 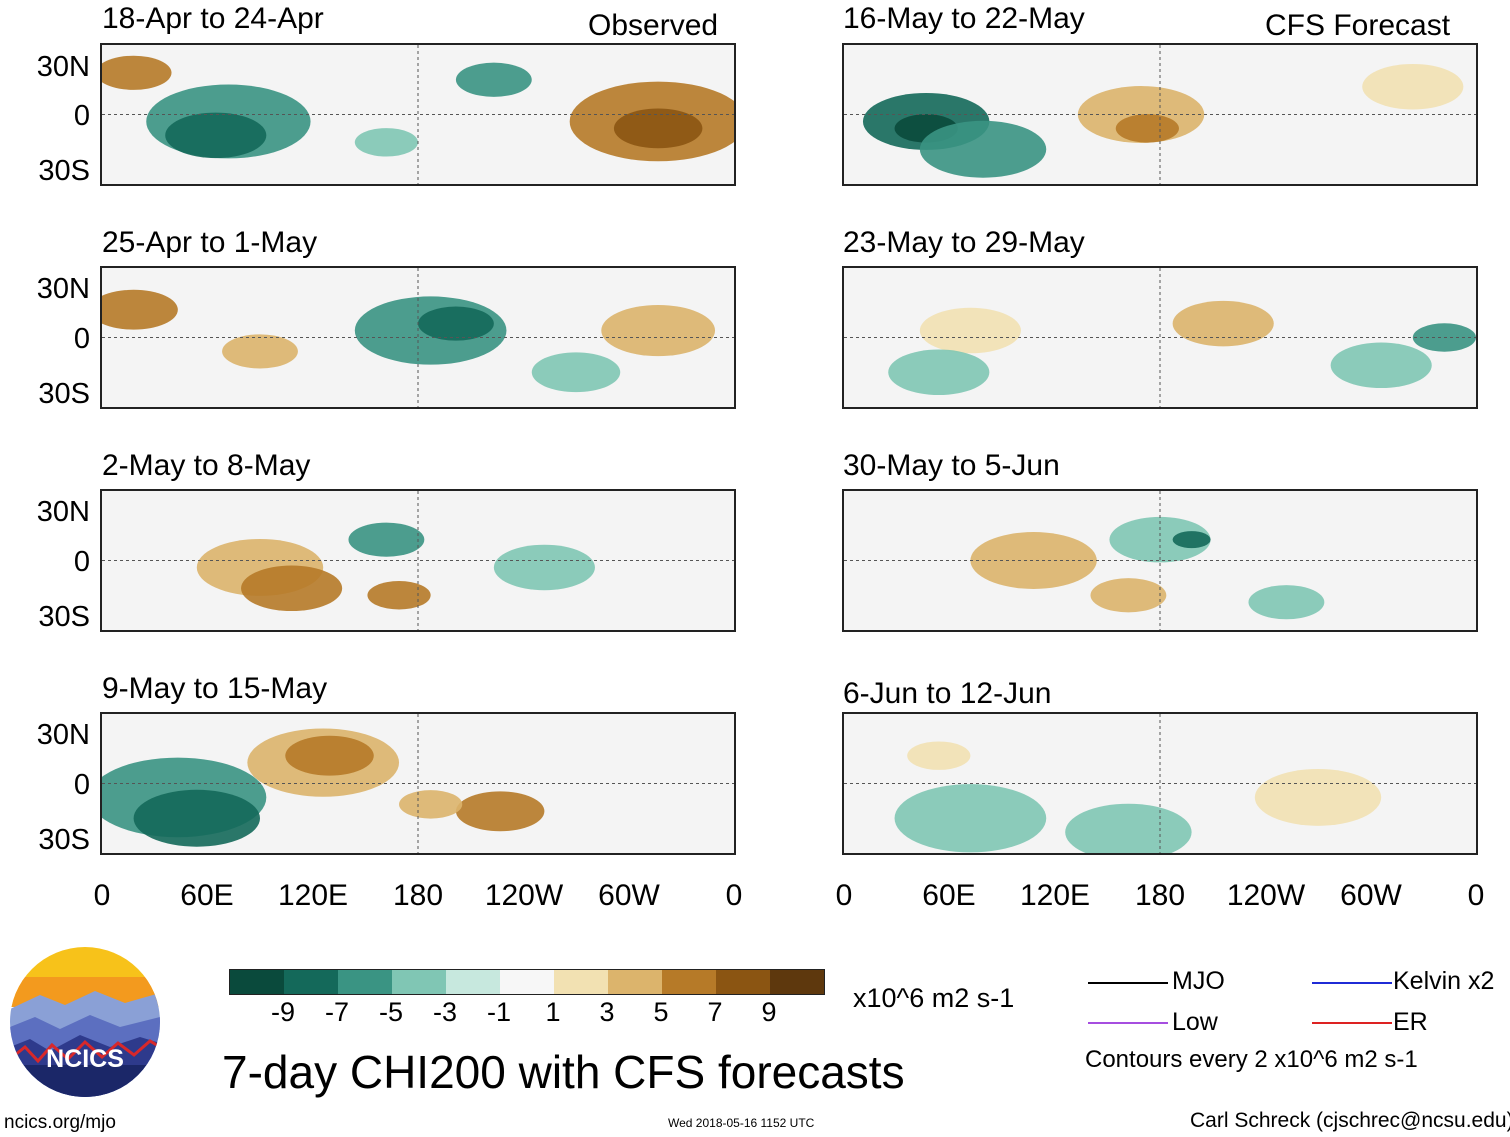 What do you see at coordinates (337, 1012) in the screenshot?
I see `colorbar-tick-label: -7` at bounding box center [337, 1012].